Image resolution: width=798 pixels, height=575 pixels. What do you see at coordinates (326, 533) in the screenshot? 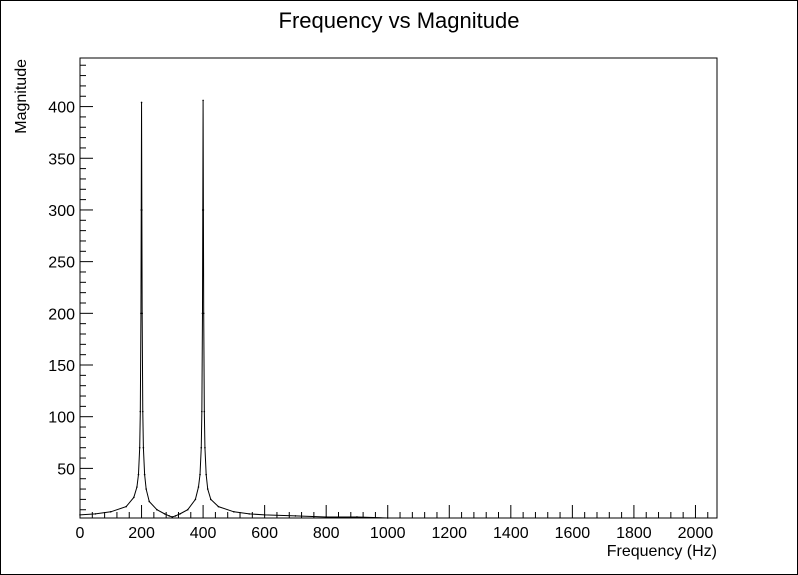
I see `x-tick-label: 800` at bounding box center [326, 533].